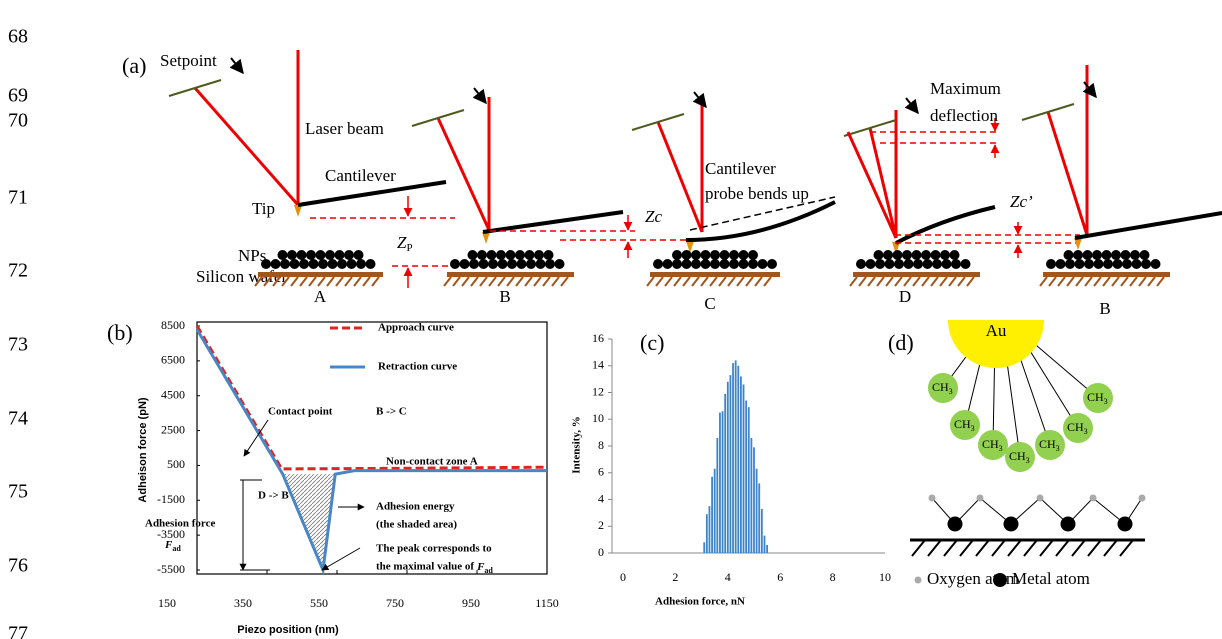 This screenshot has width=1222, height=639. What do you see at coordinates (171, 569) in the screenshot?
I see `label: -5500` at bounding box center [171, 569].